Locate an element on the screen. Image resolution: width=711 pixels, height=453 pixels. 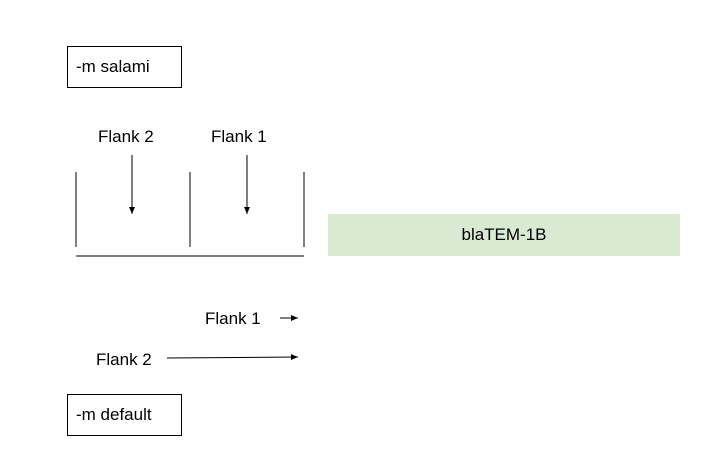
gene-bar: blaTEM-1B is located at coordinates (504, 235).